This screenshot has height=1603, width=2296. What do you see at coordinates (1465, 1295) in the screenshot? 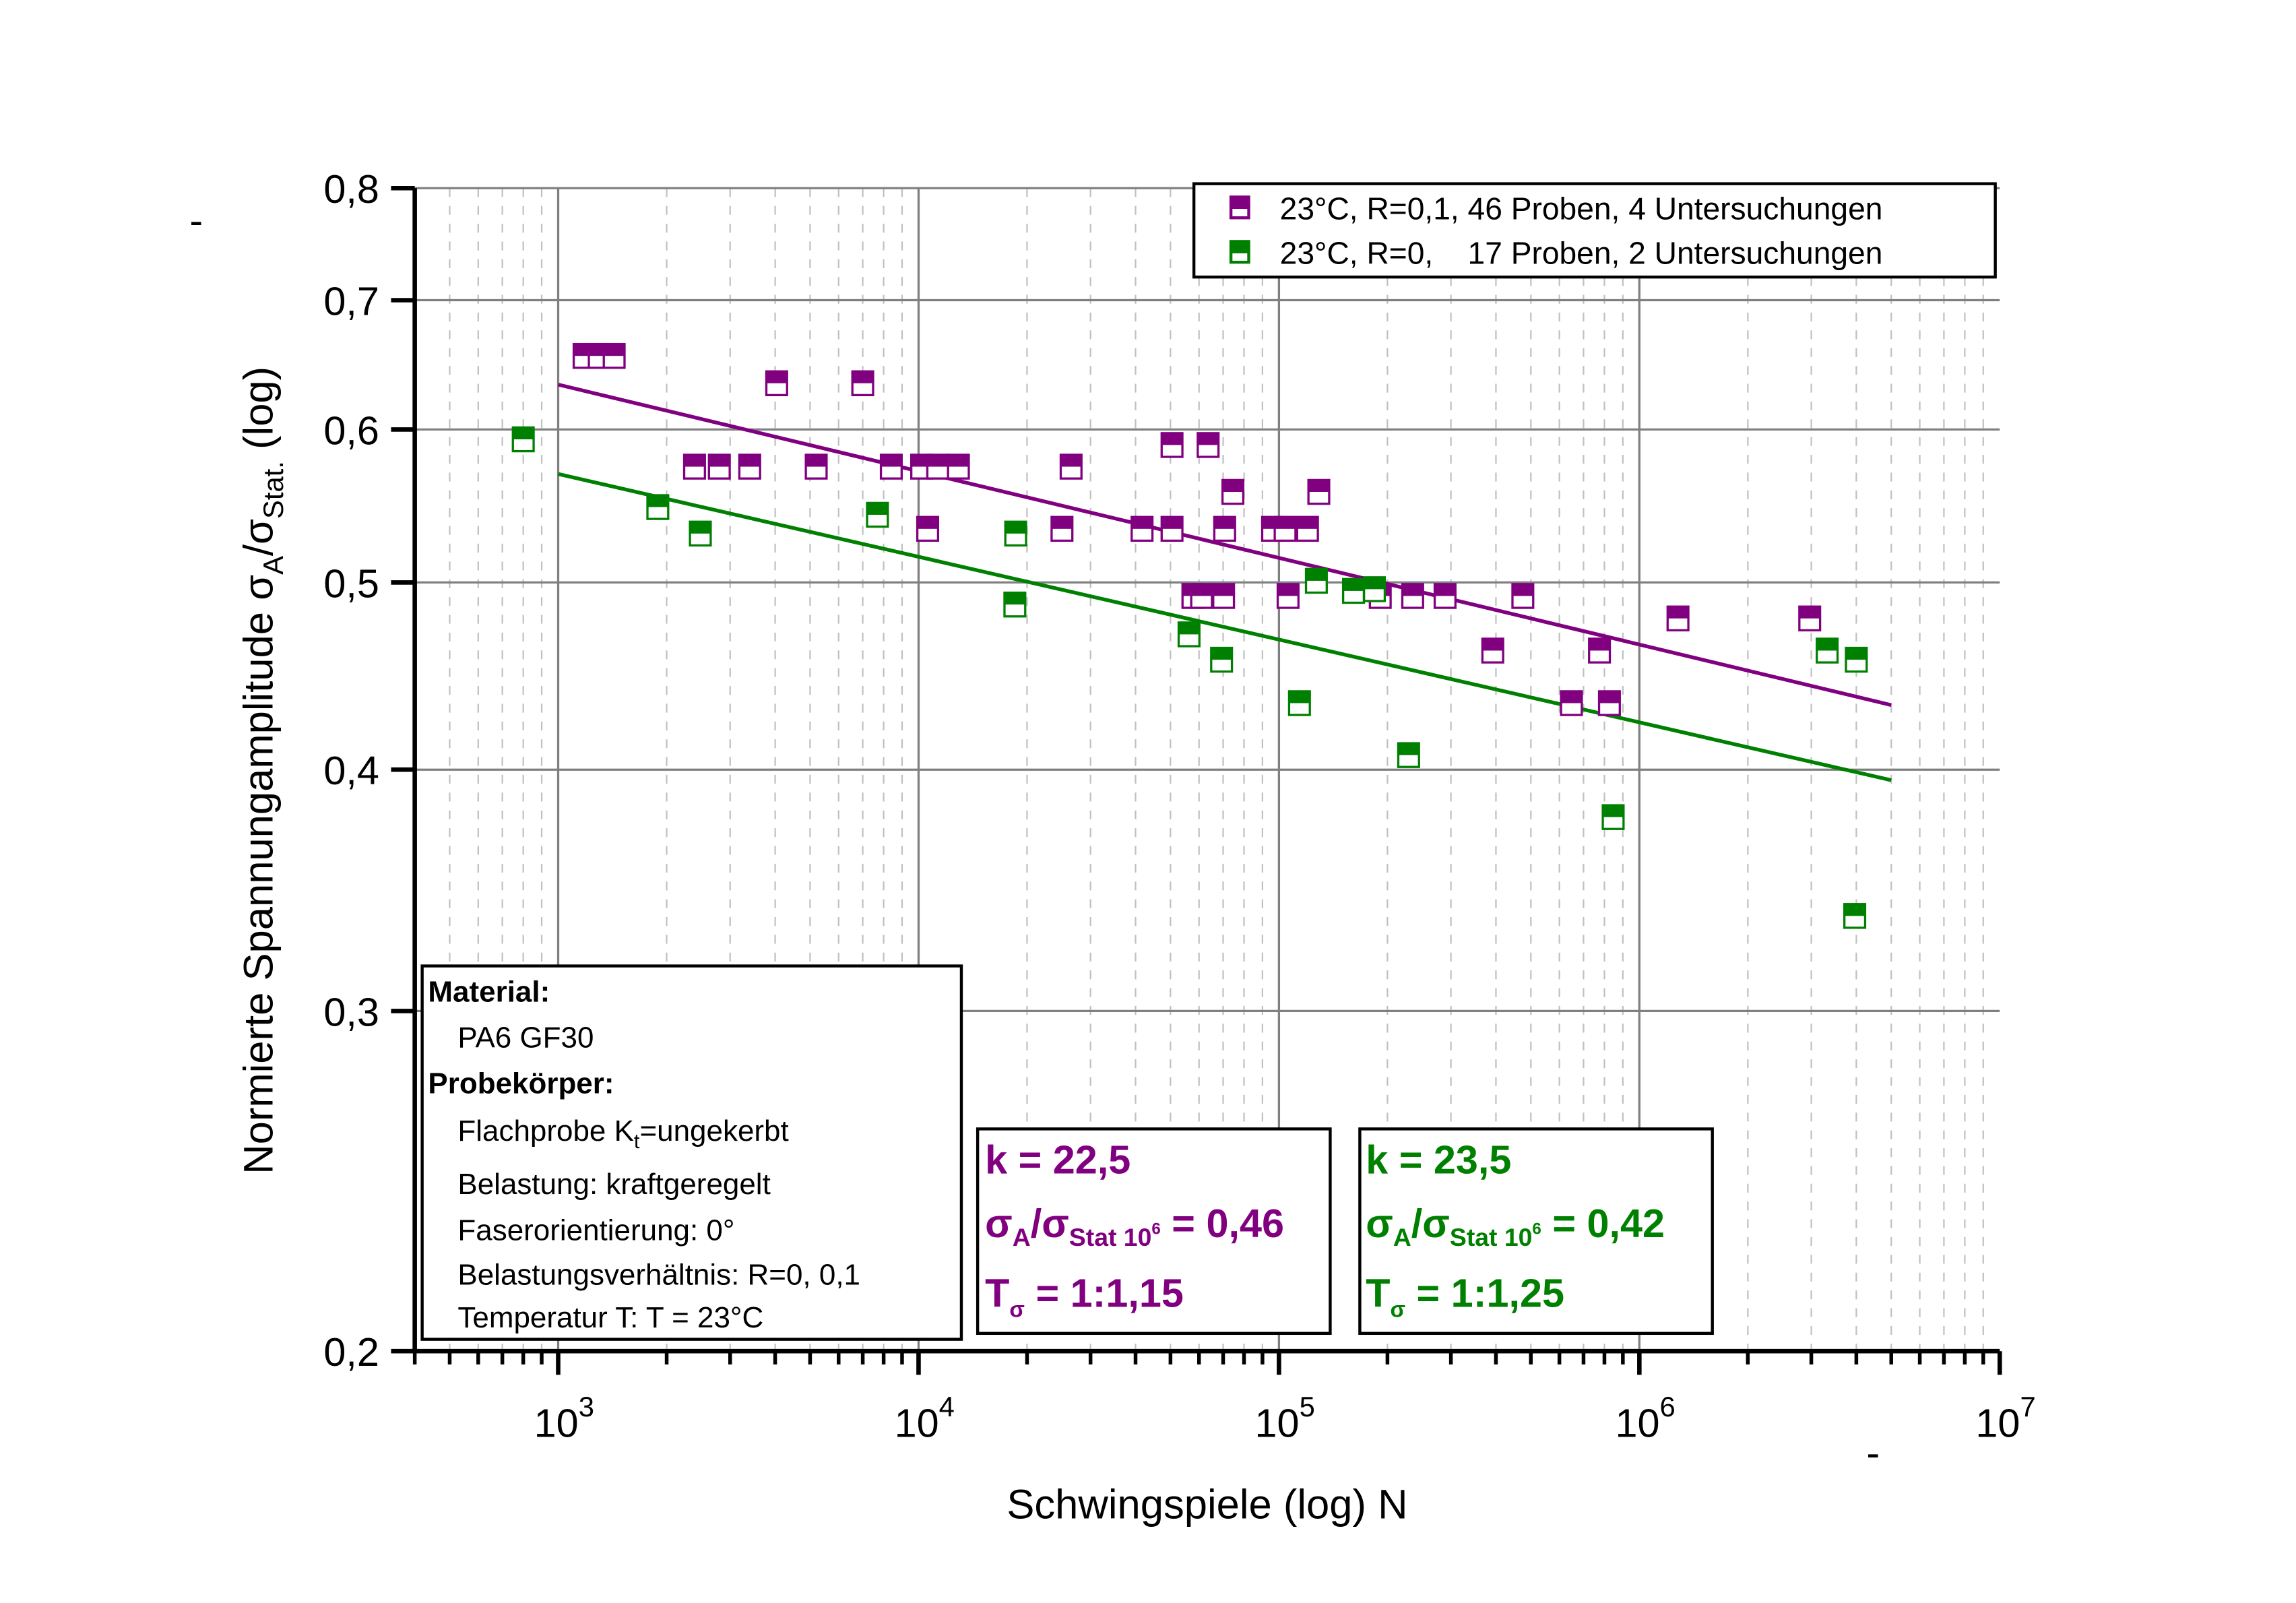
I see `green-t-value: Tσ = 1:1,25` at bounding box center [1465, 1295].